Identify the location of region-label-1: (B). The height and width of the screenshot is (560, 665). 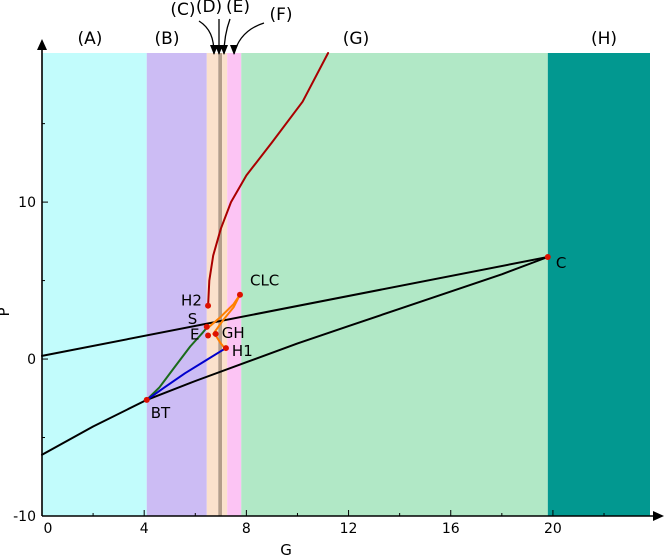
(167, 39).